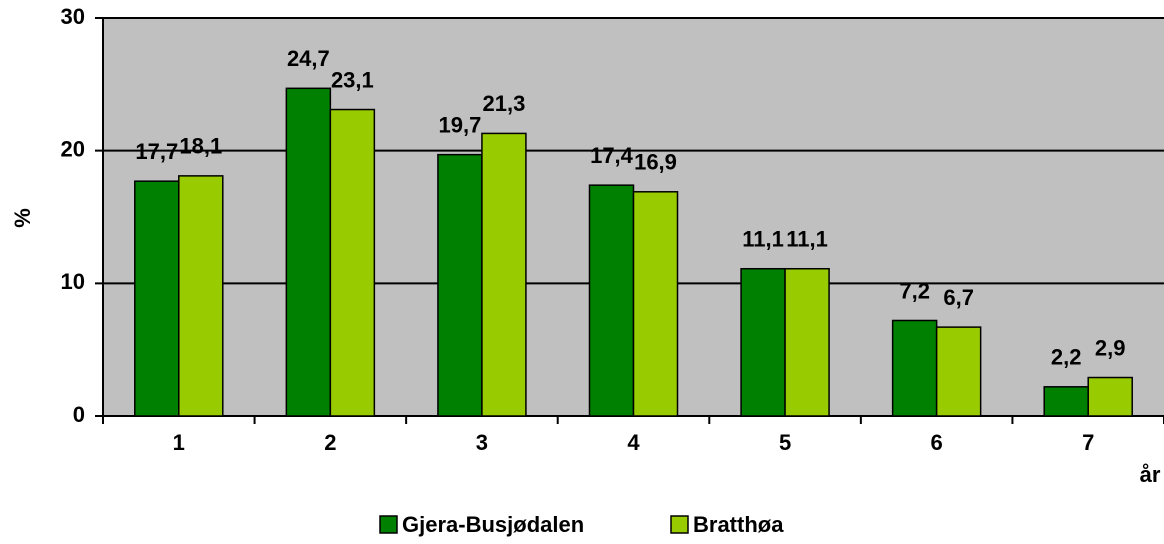 The height and width of the screenshot is (544, 1164). What do you see at coordinates (482, 442) in the screenshot?
I see `x-tick-label: 3` at bounding box center [482, 442].